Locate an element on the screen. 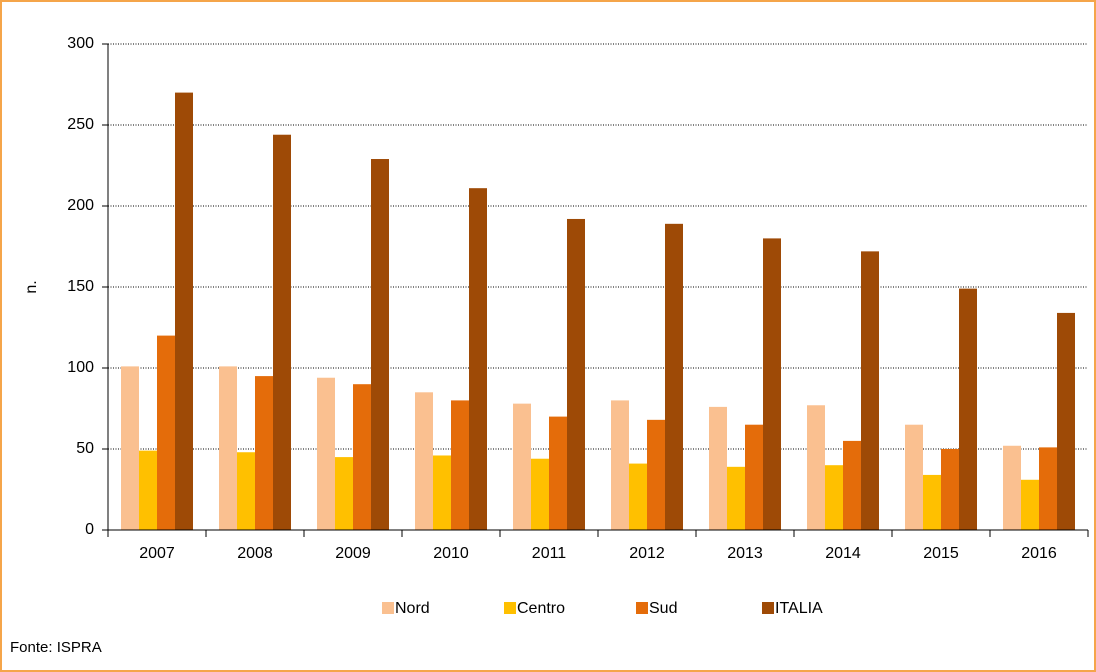 The image size is (1096, 672). x-tick-label: 2010 is located at coordinates (451, 553).